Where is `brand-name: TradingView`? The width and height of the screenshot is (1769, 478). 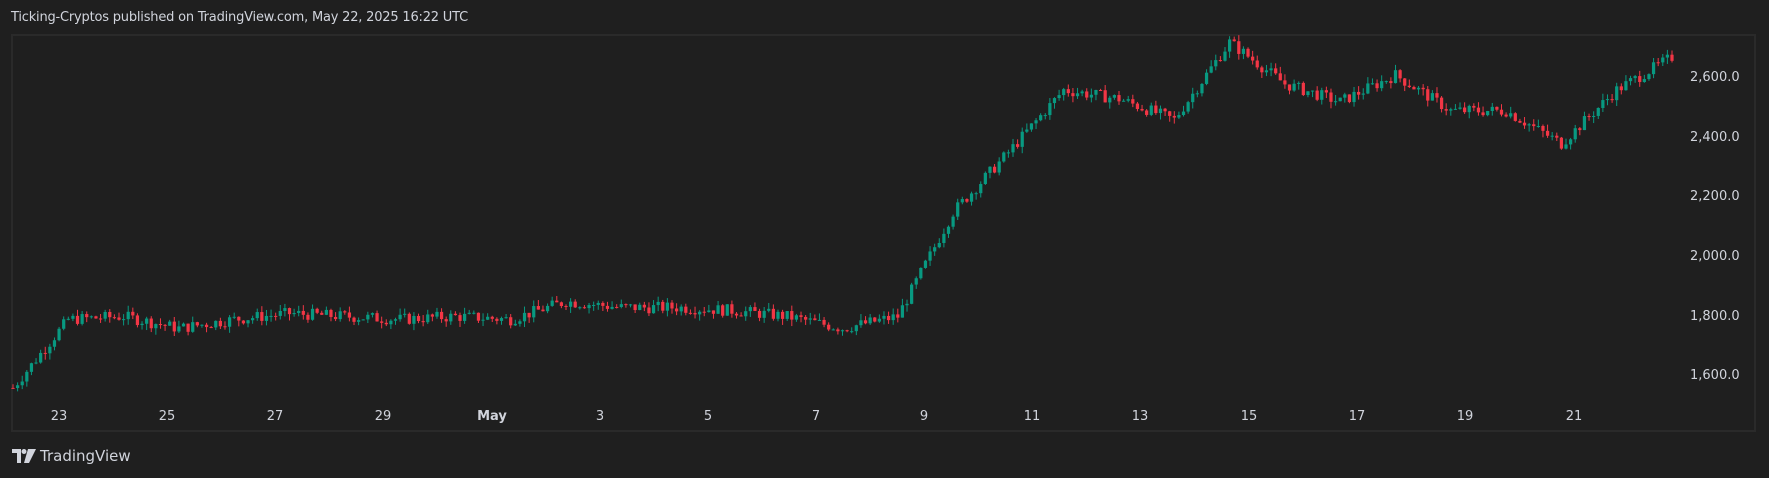 brand-name: TradingView is located at coordinates (85, 456).